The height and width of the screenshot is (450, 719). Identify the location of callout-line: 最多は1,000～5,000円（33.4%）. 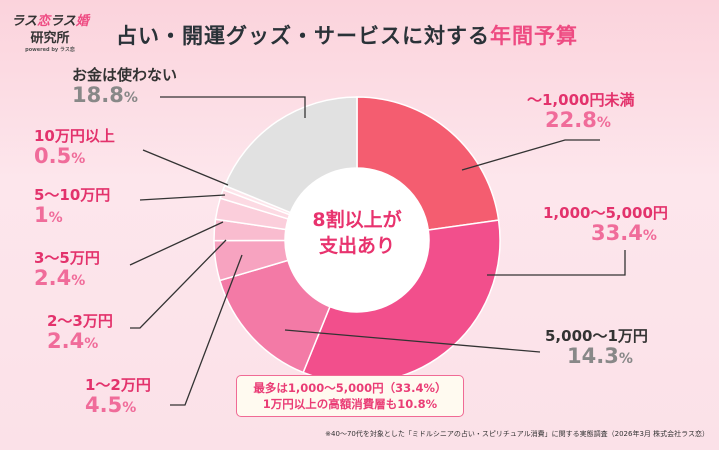
(350, 388).